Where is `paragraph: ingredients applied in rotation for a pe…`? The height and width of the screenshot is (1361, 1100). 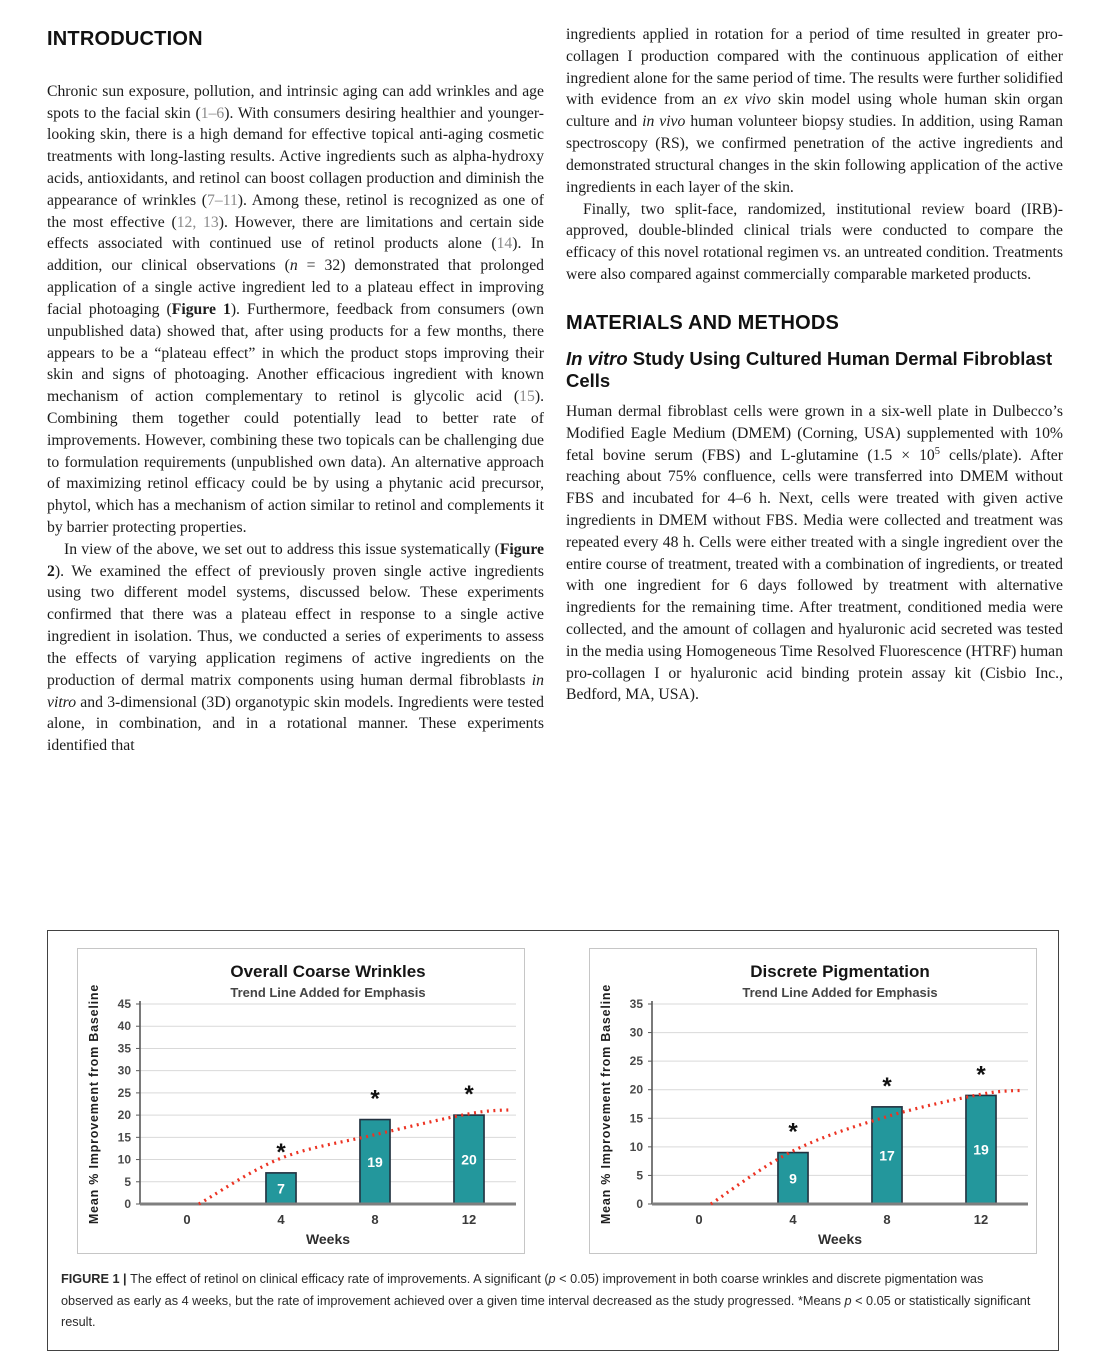
paragraph: ingredients applied in rotation for a pe… is located at coordinates (814, 111).